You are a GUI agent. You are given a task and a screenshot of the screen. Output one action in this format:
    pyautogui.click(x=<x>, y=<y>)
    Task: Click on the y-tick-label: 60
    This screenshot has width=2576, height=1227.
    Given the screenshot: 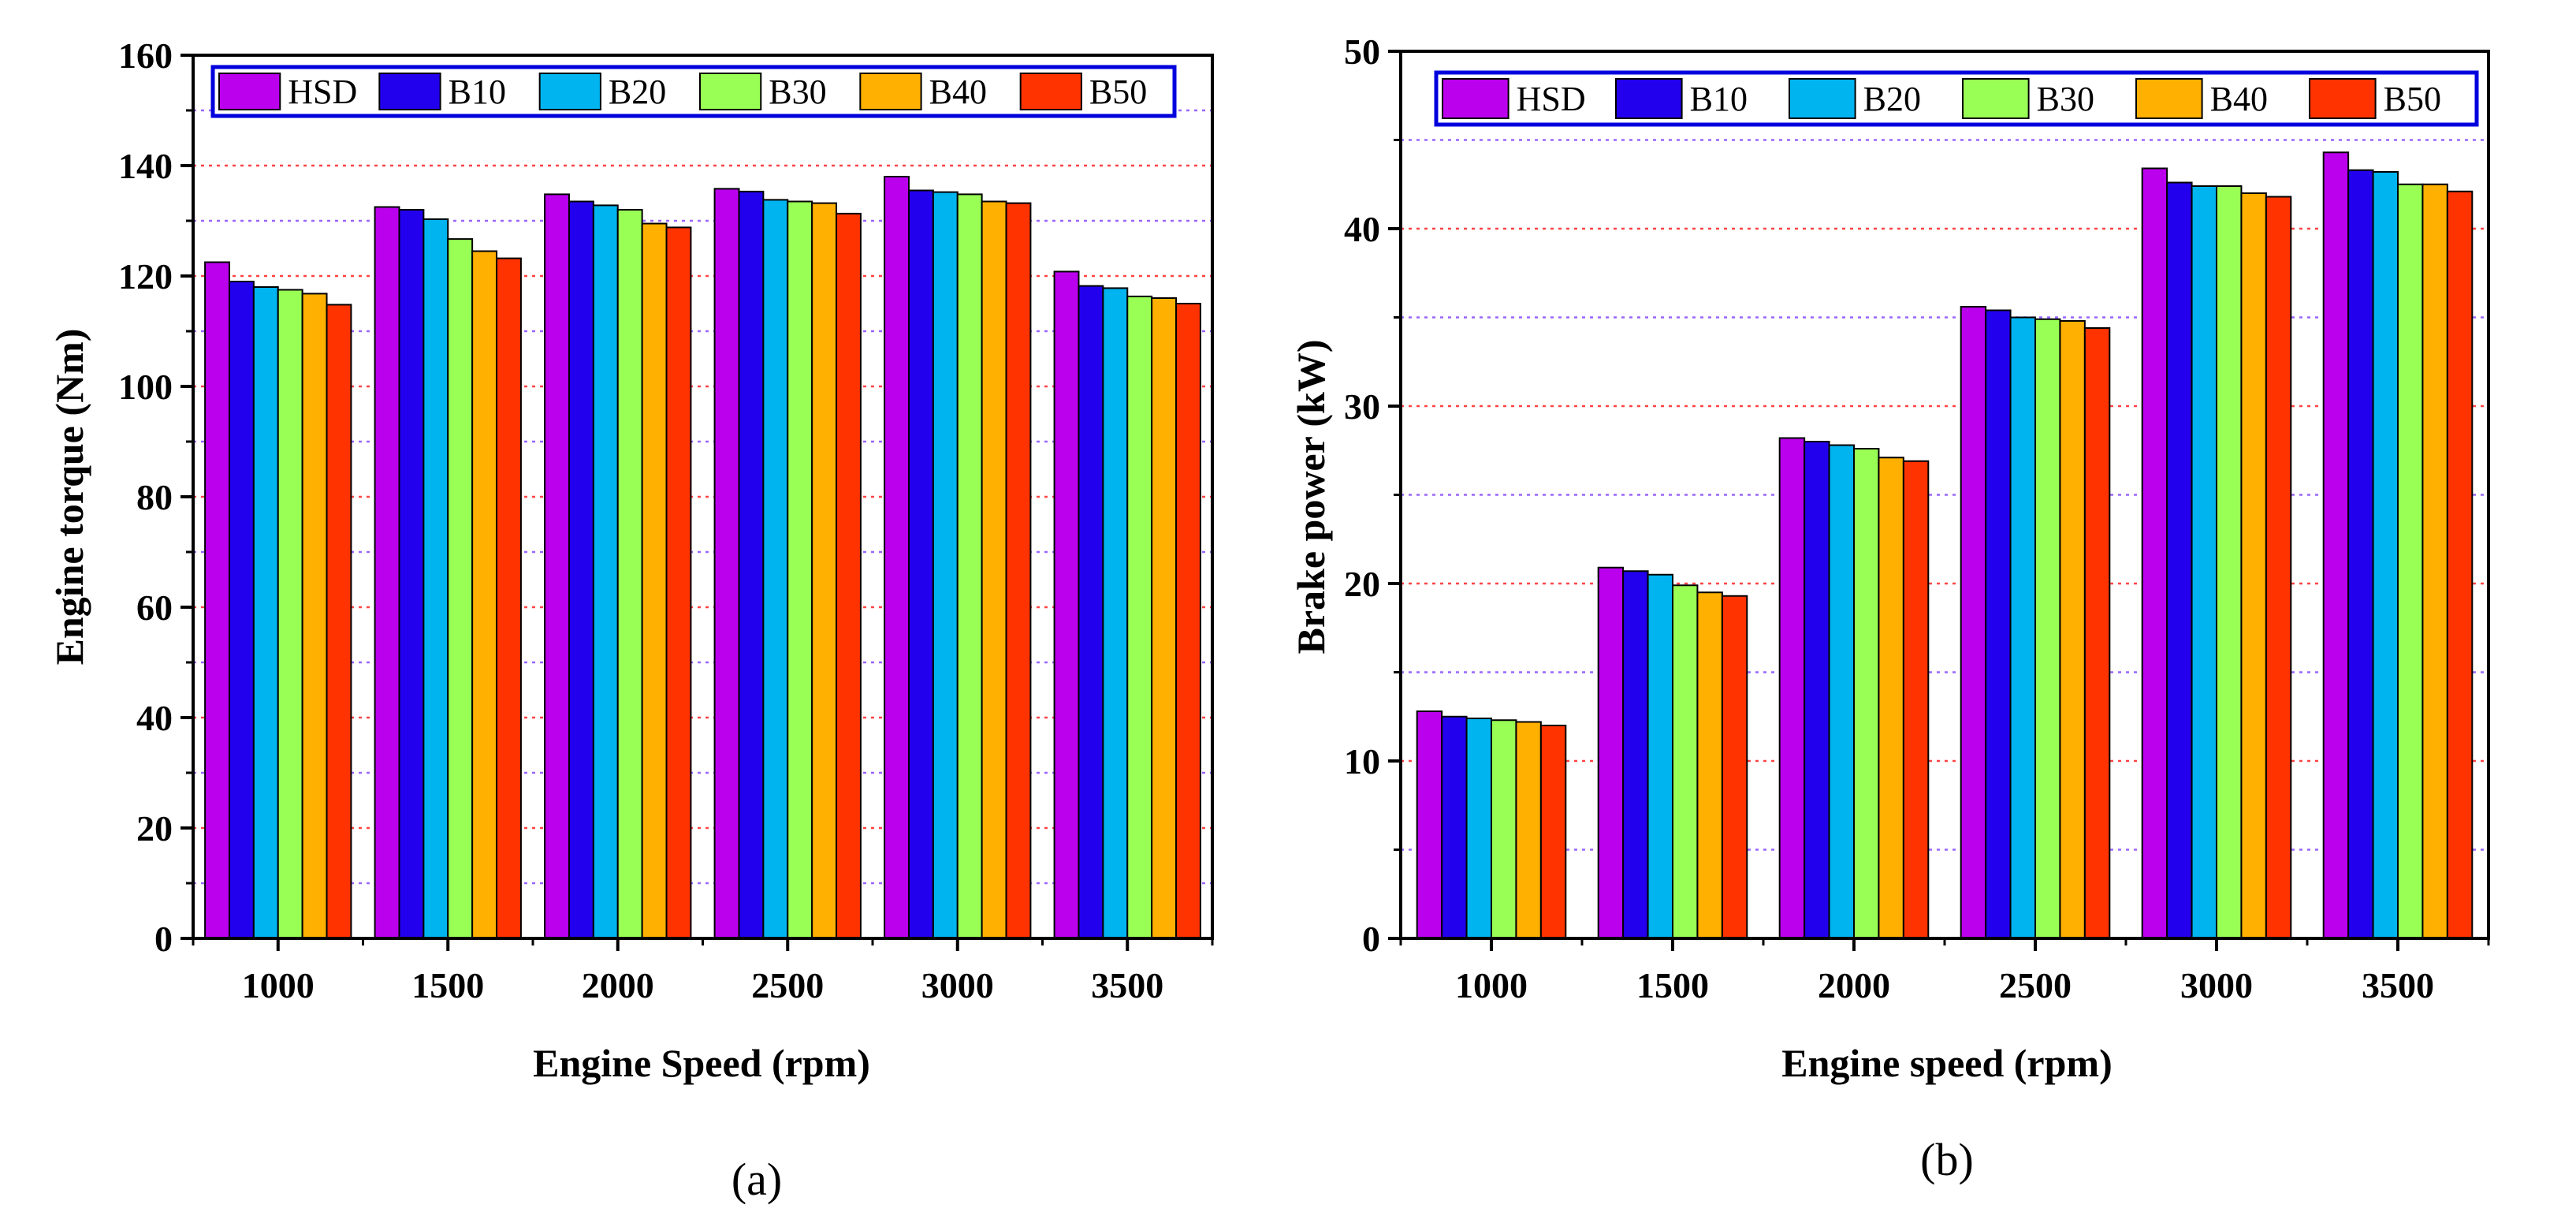 What is the action you would take?
    pyautogui.click(x=154, y=607)
    